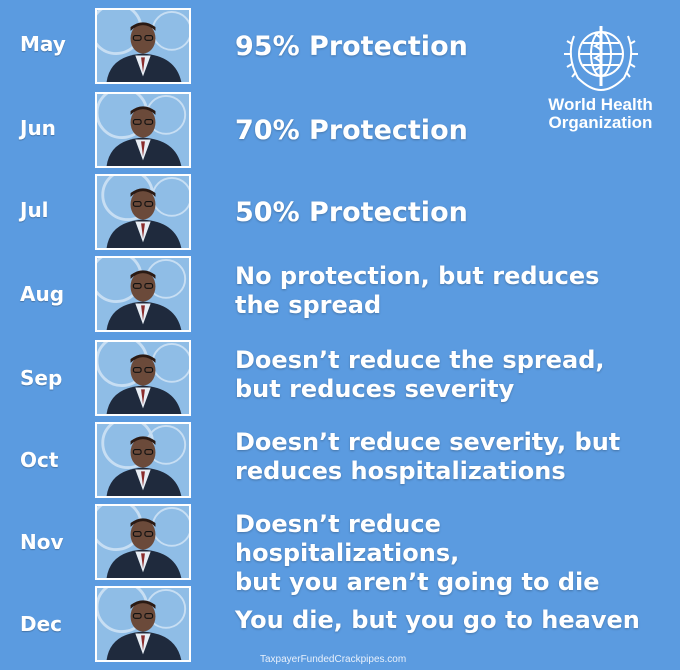 Image resolution: width=680 pixels, height=670 pixels. I want to click on timeline-row: May 95% Protection, so click(340, 46).